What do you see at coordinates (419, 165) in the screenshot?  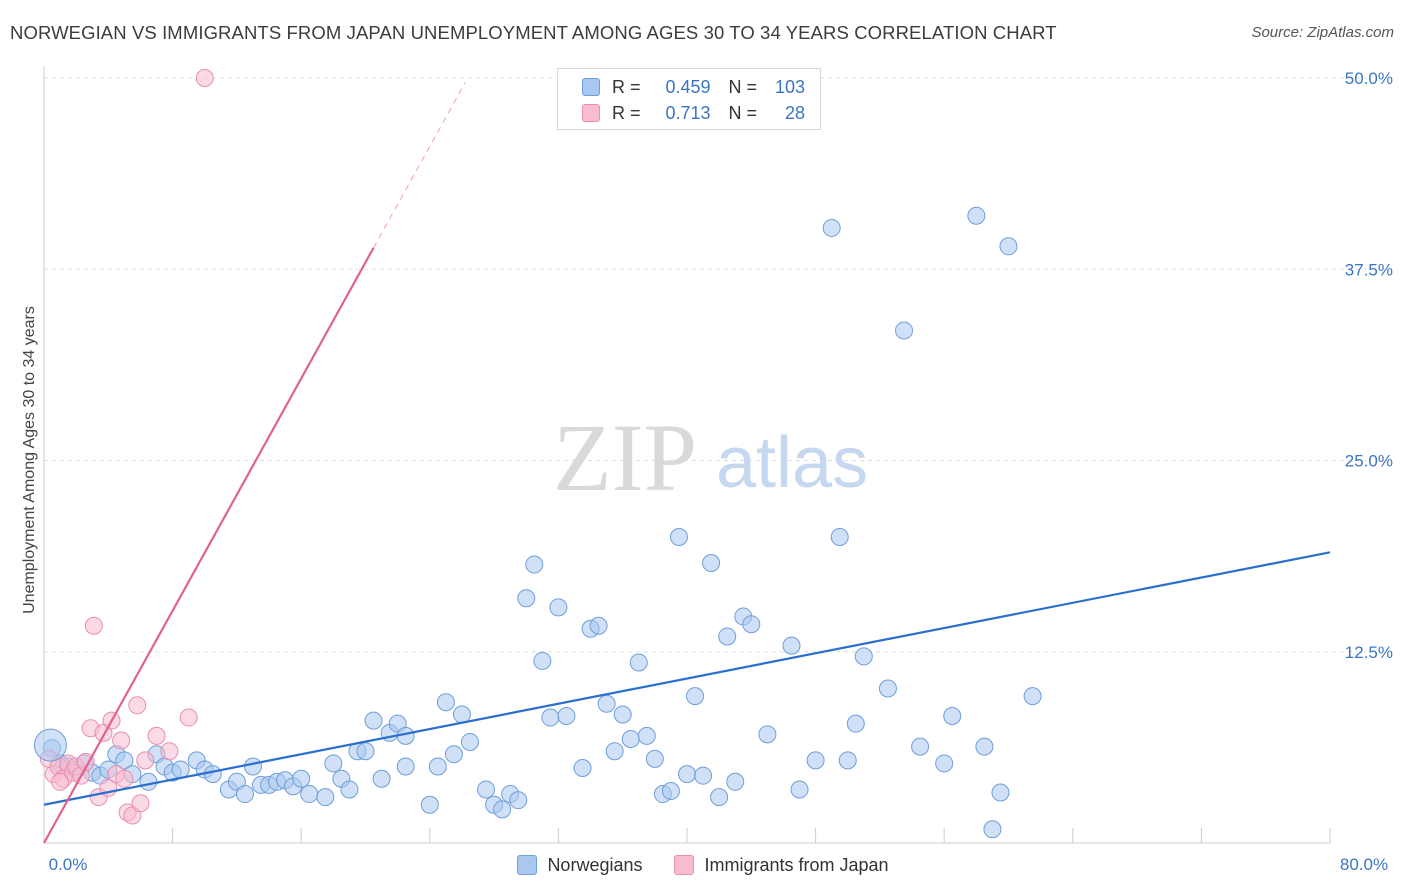 I see `japan-trendline-extension` at bounding box center [419, 165].